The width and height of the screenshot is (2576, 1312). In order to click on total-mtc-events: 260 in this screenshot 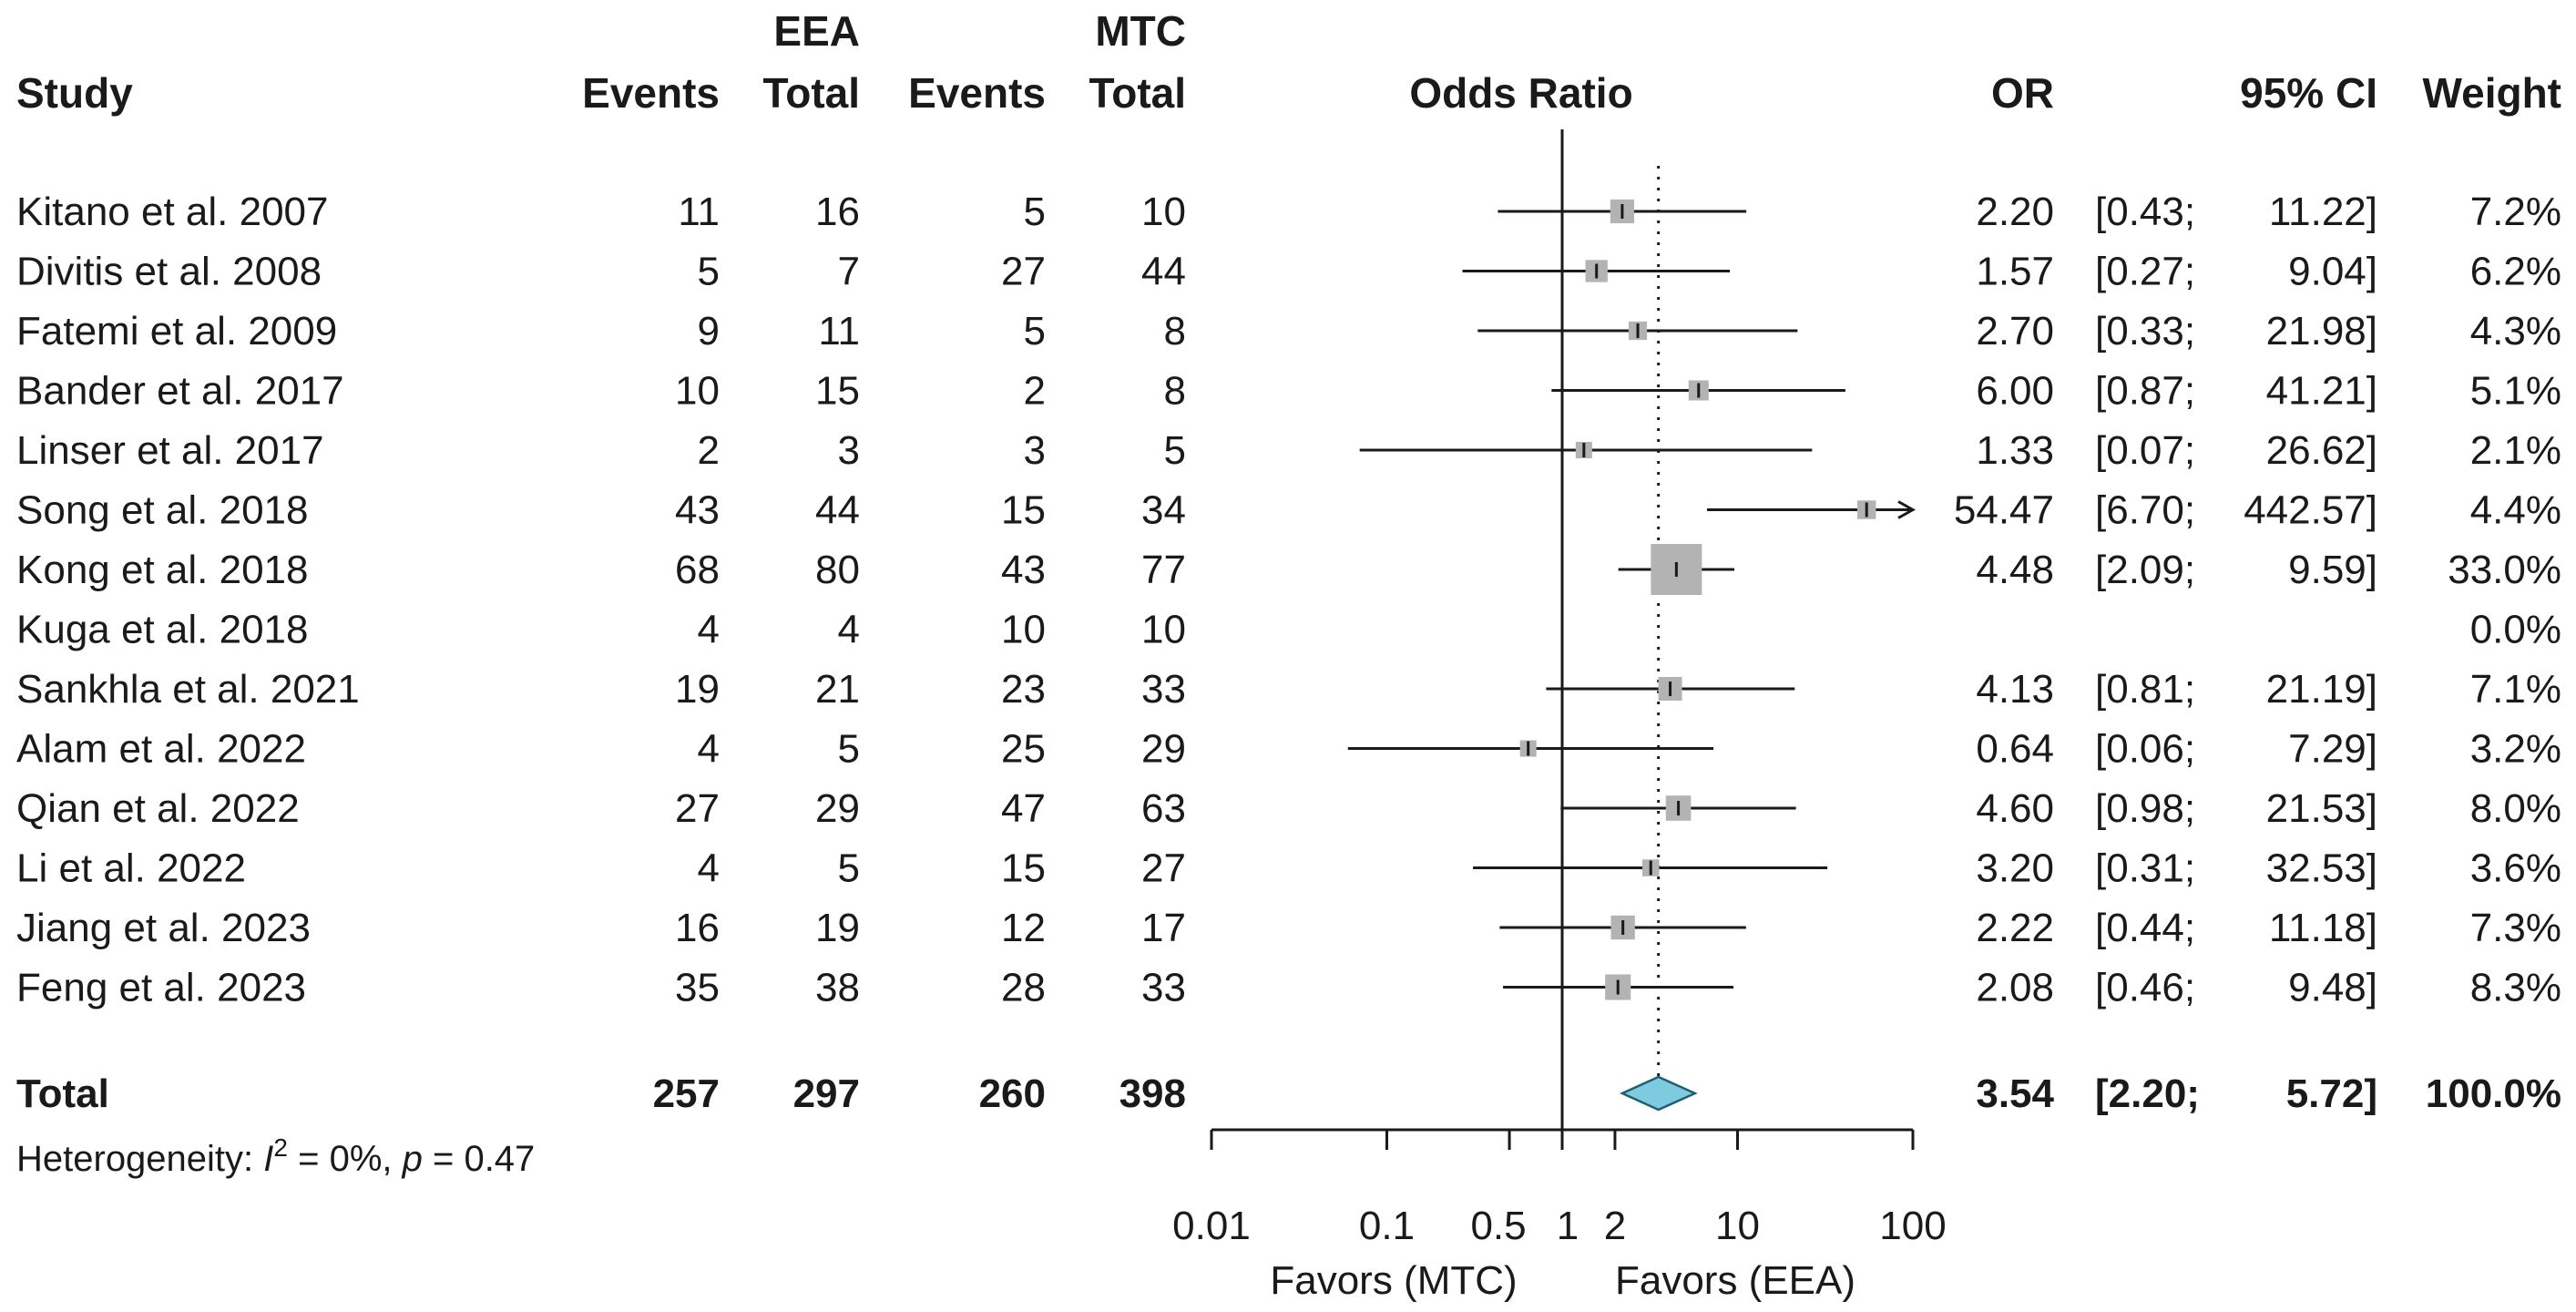, I will do `click(1012, 1093)`.